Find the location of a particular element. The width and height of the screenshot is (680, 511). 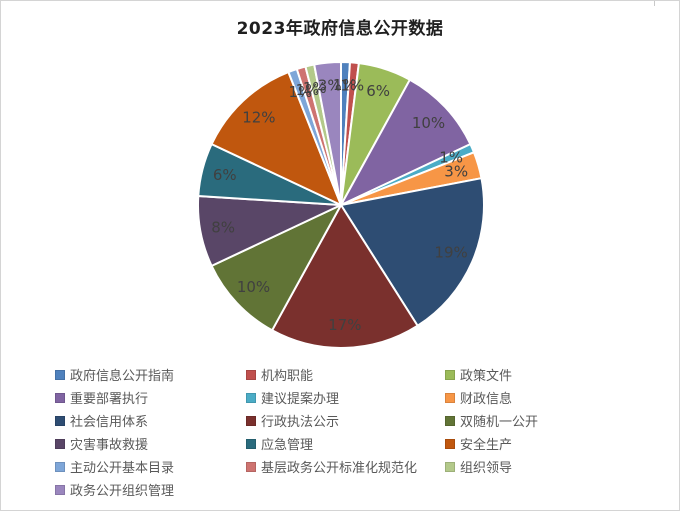

legend-item-label: 社会信用体系 is located at coordinates (109, 422).